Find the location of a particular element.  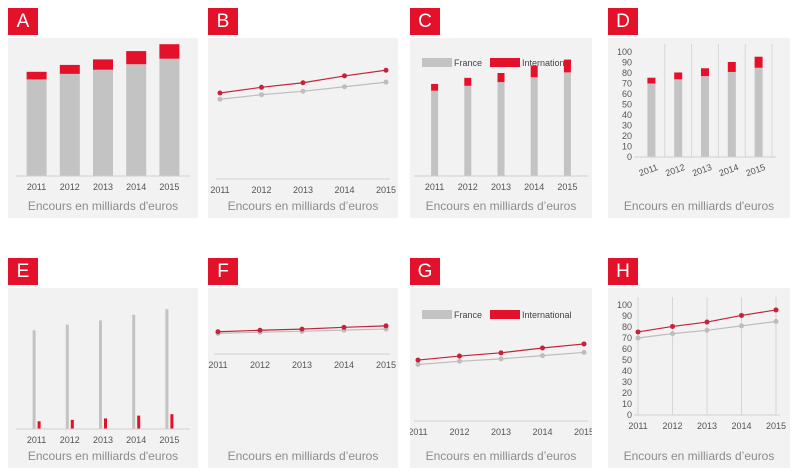

panel-a-badge: A is located at coordinates (23, 21).